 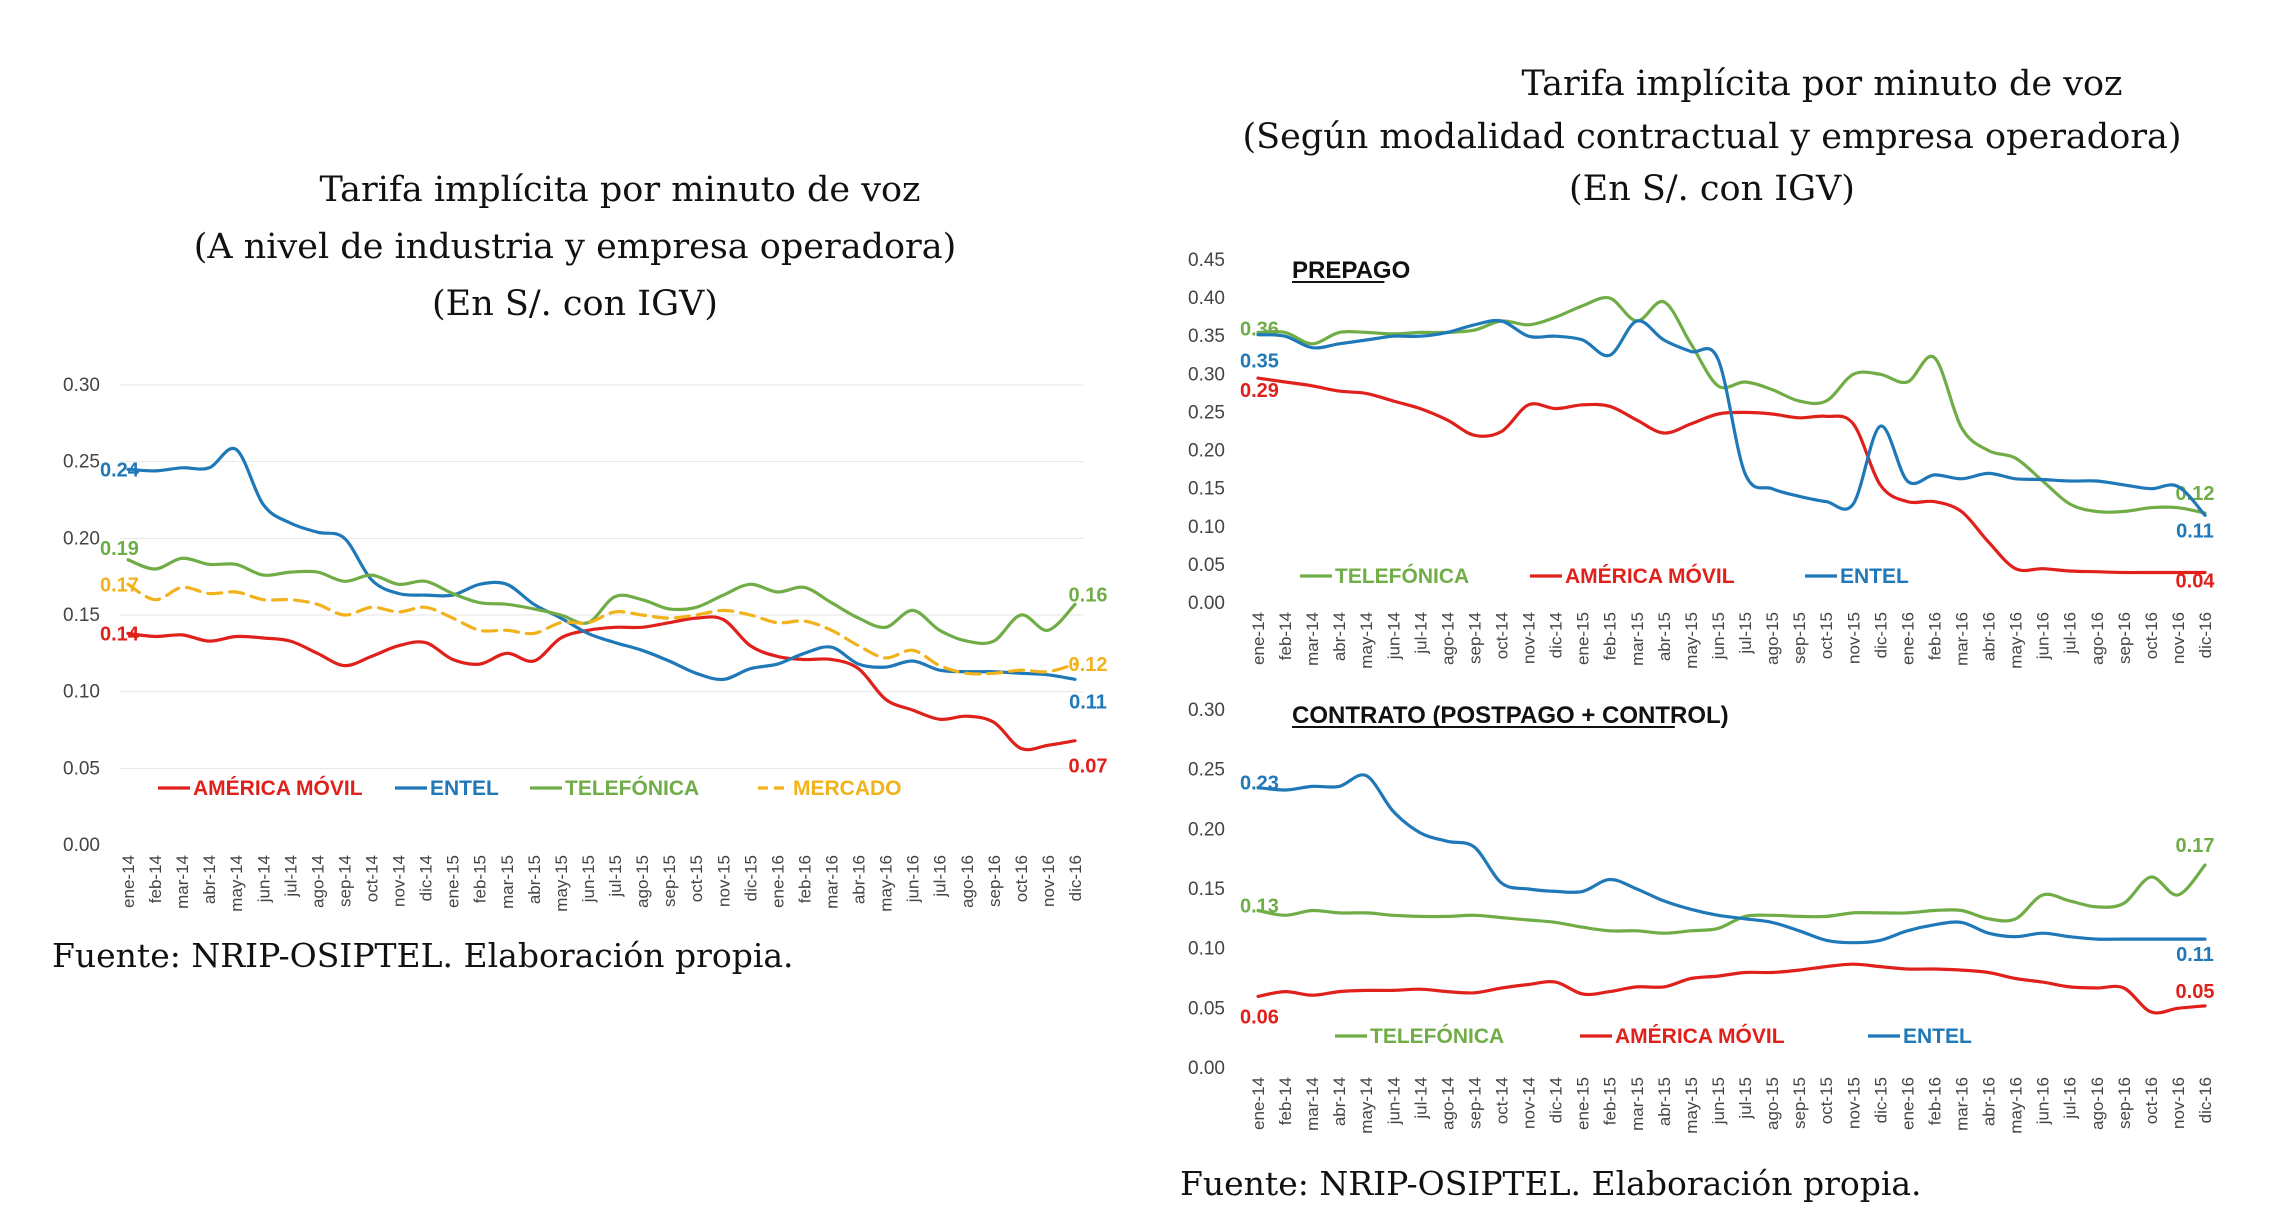 What do you see at coordinates (620, 190) in the screenshot?
I see `left-title-line-1: Tarifa implícita por minuto de voz` at bounding box center [620, 190].